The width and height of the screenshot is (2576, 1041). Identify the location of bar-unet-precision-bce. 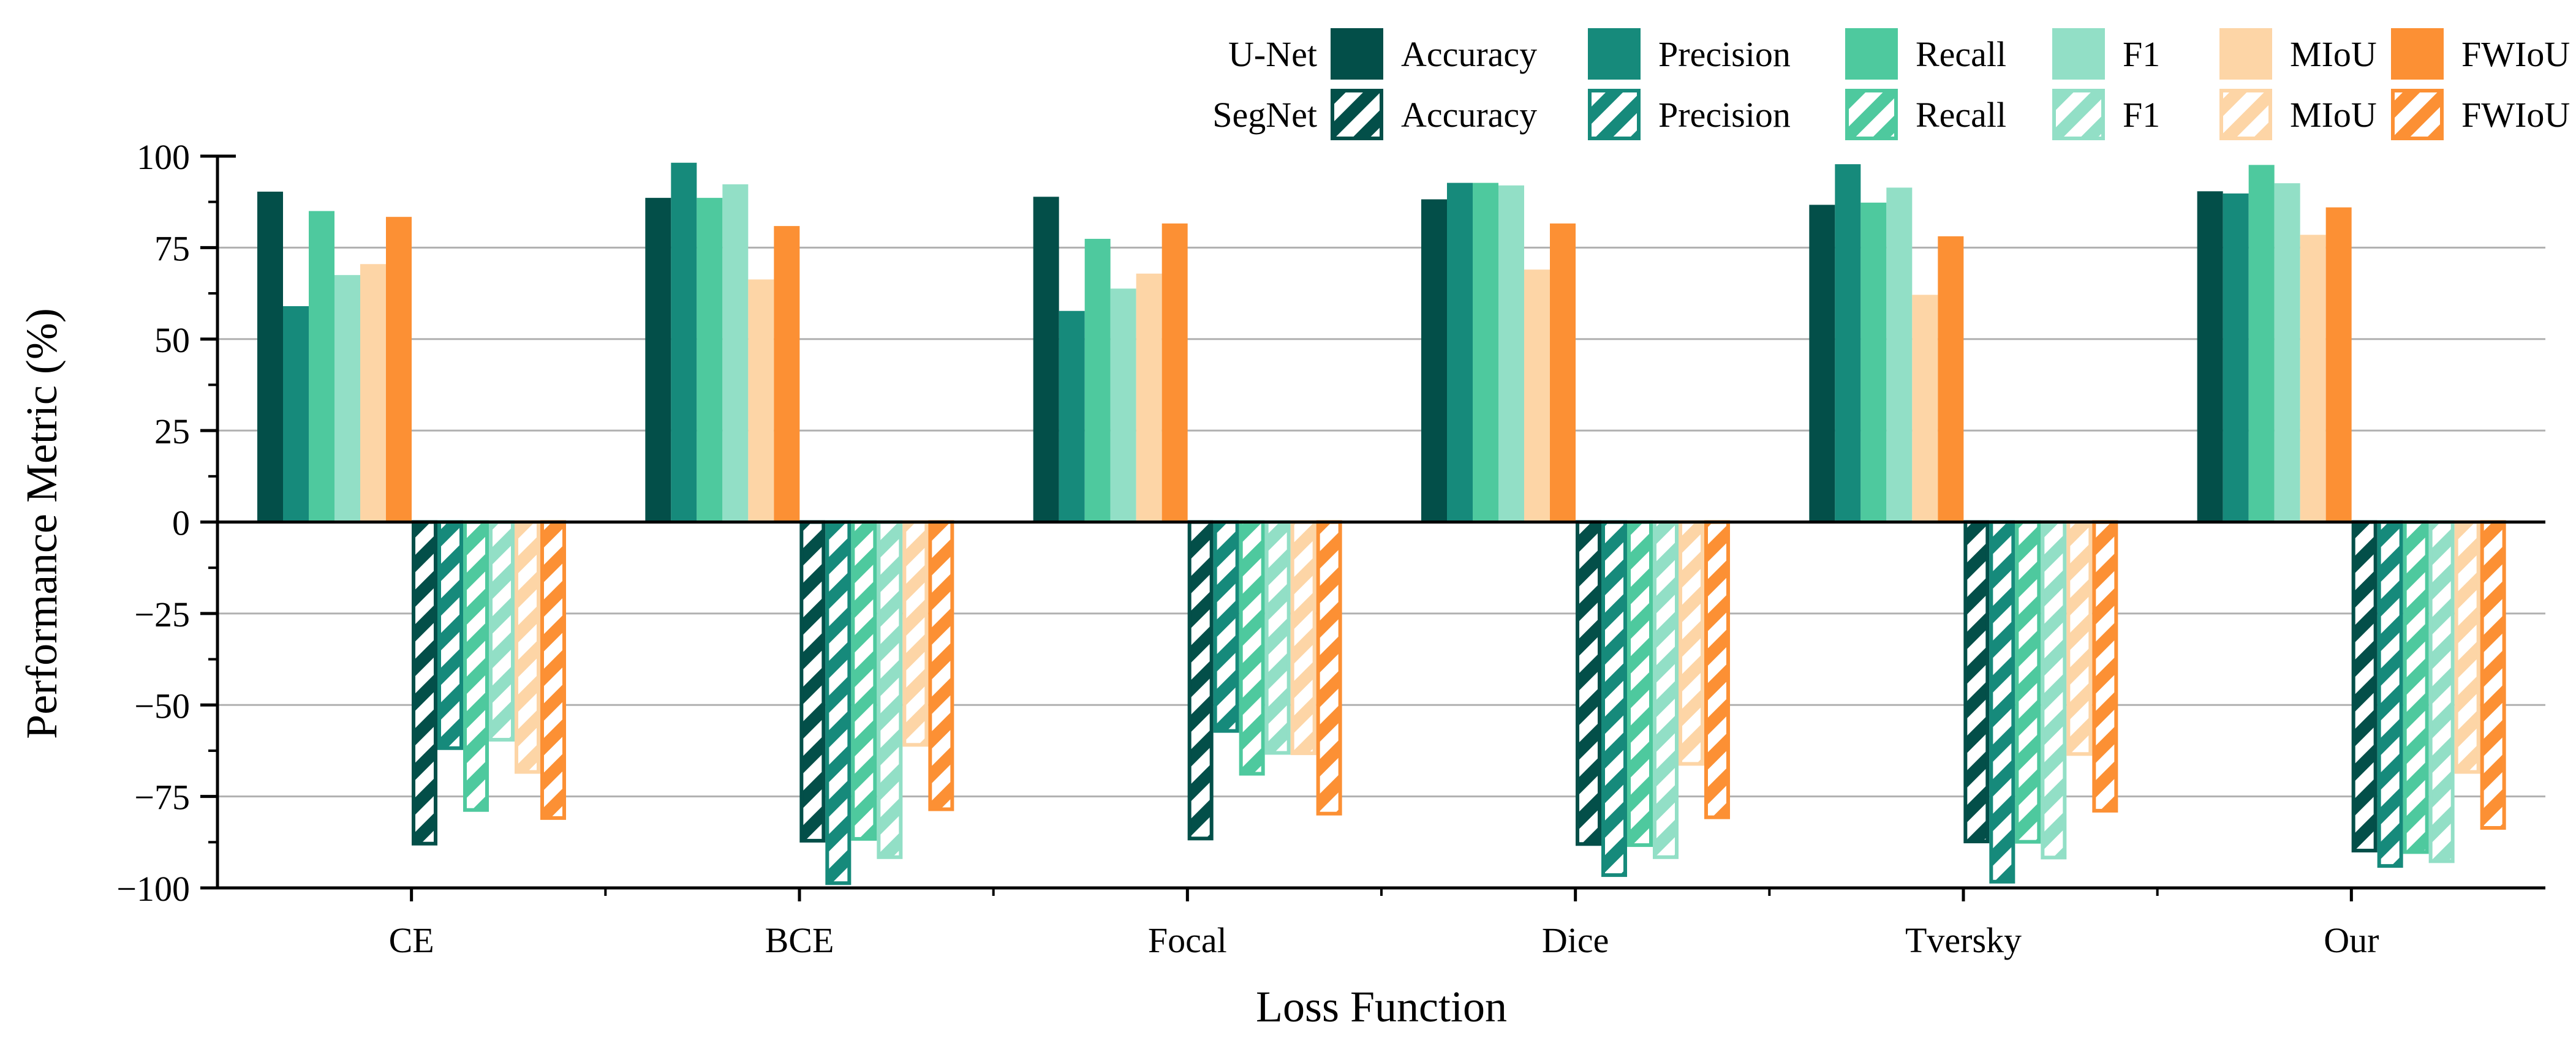
(684, 342).